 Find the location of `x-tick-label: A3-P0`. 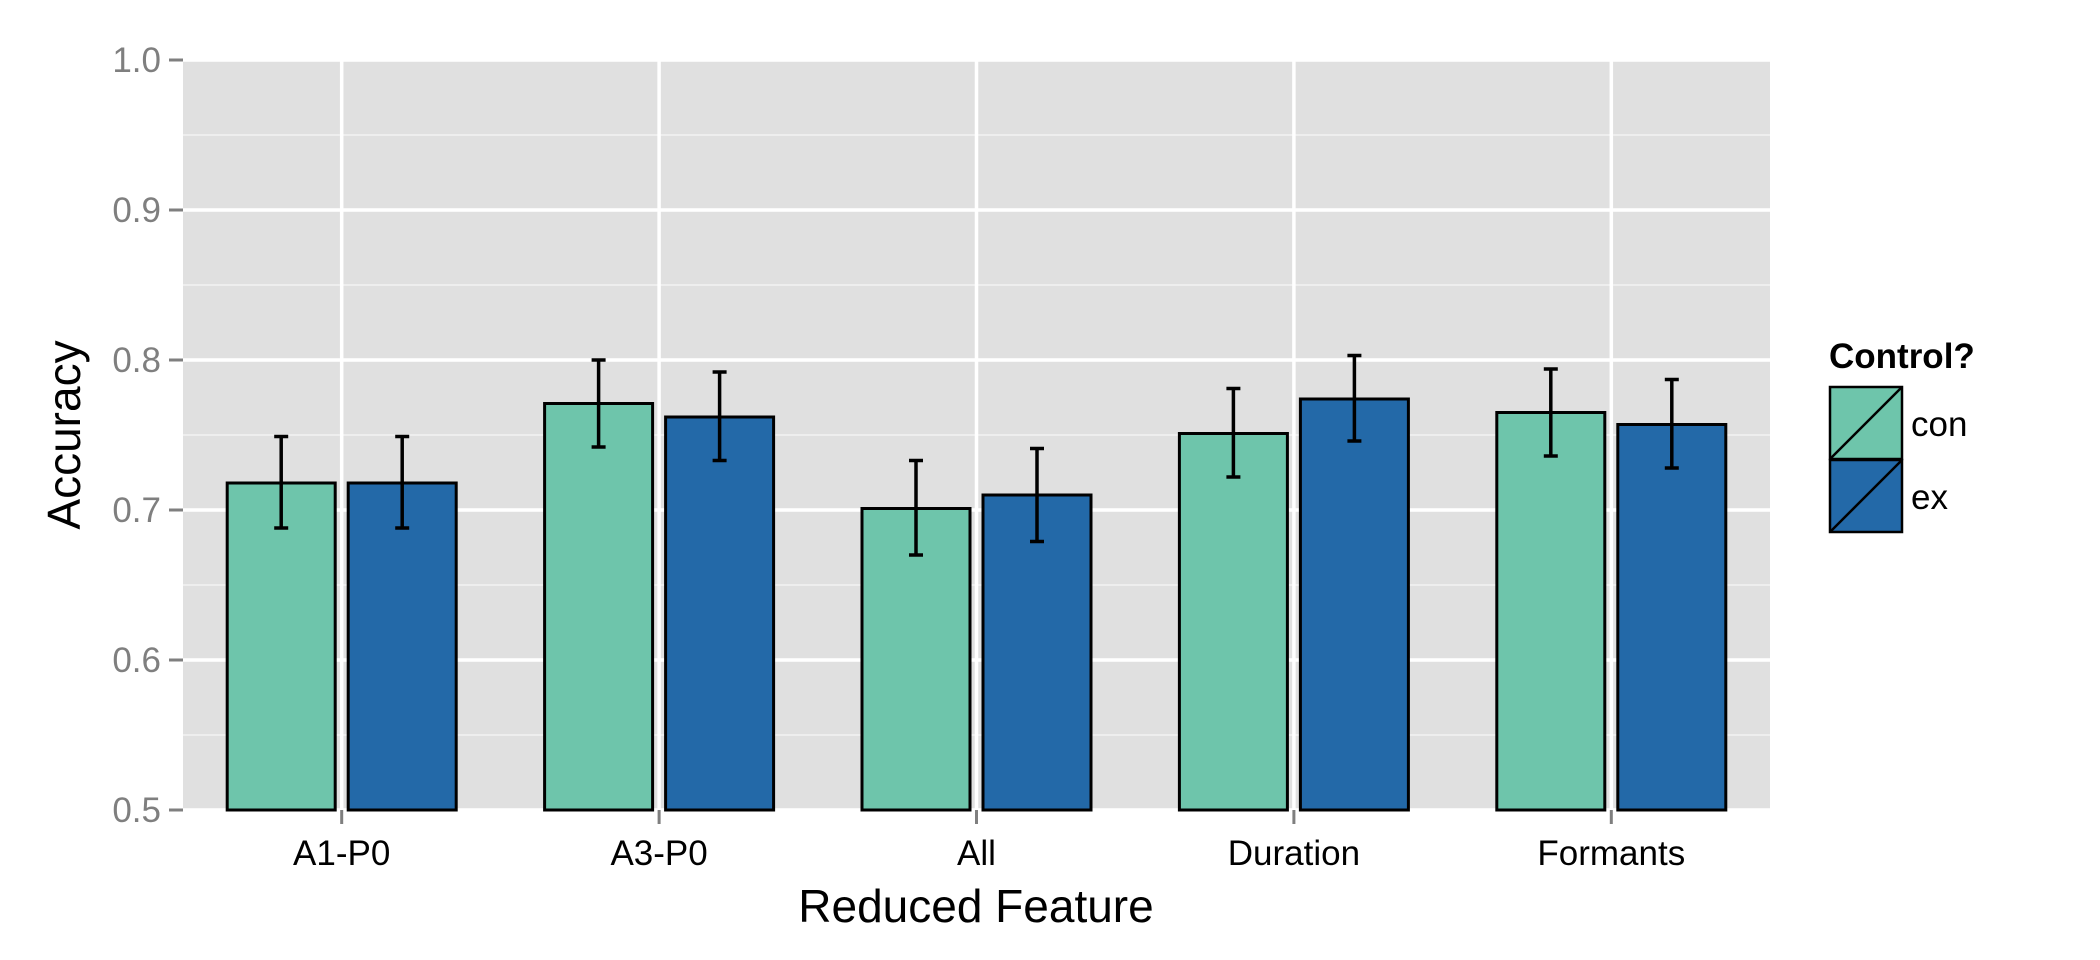

x-tick-label: A3-P0 is located at coordinates (658, 853).